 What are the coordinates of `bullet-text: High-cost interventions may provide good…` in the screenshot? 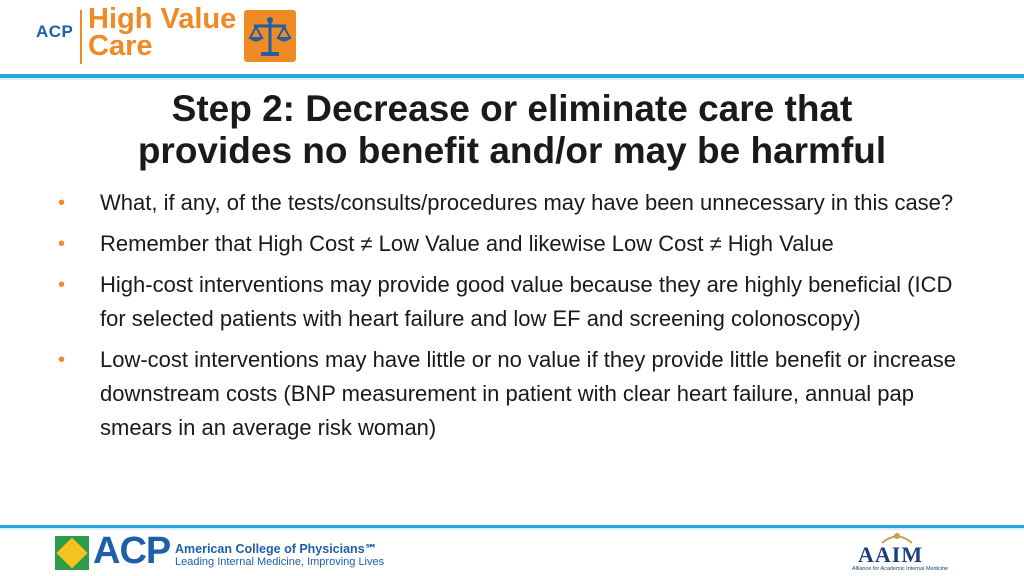 It's located at (526, 301).